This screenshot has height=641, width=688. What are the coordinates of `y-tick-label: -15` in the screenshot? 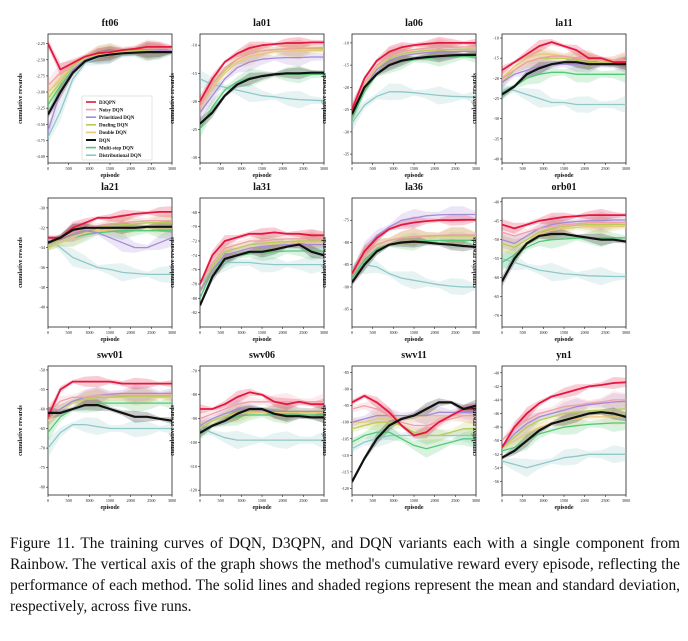 It's located at (346, 65).